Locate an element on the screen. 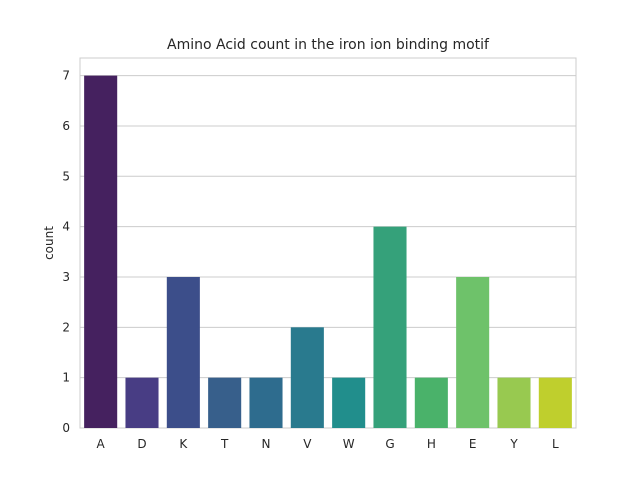 The image size is (640, 480). x-tick-label: G is located at coordinates (389, 444).